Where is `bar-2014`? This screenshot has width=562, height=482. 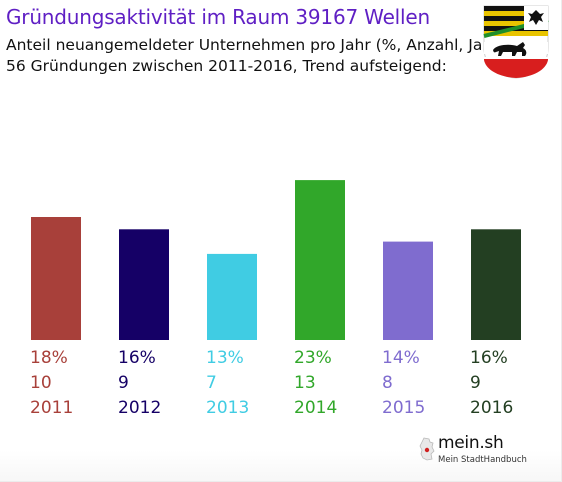 bar-2014 is located at coordinates (320, 260).